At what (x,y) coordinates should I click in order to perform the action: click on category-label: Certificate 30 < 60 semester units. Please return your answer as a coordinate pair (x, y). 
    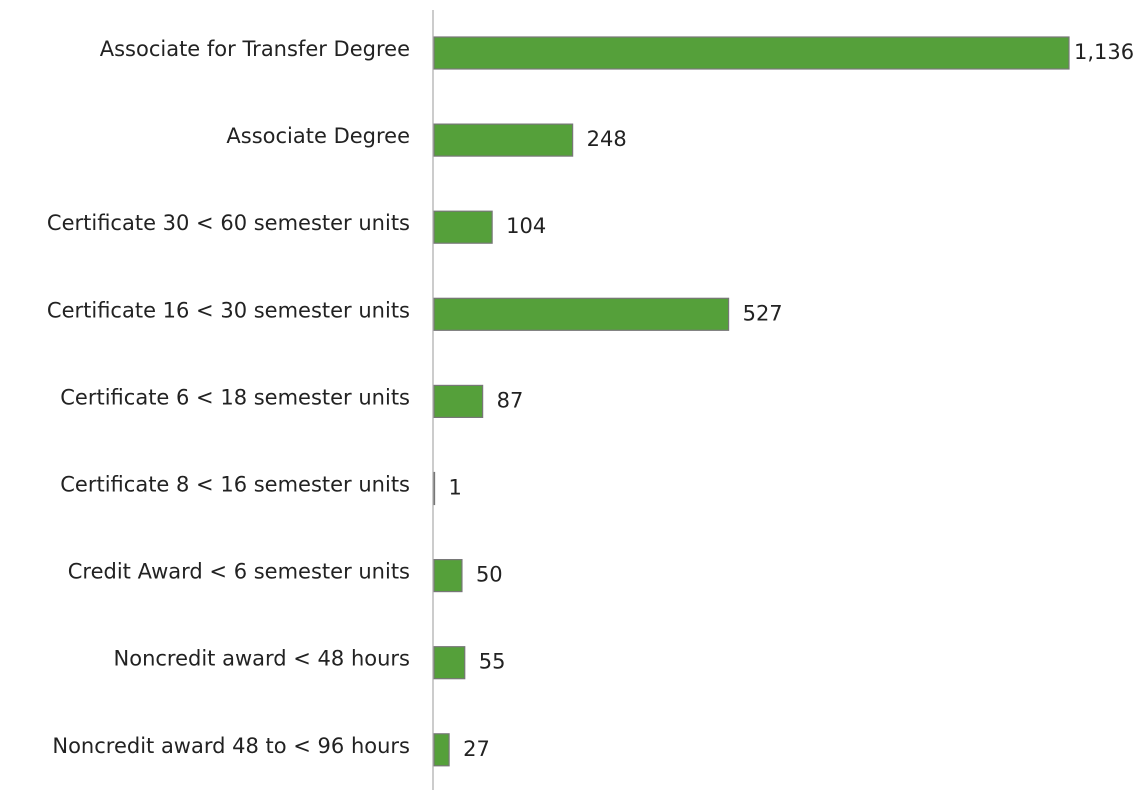
    Looking at the image, I should click on (228, 223).